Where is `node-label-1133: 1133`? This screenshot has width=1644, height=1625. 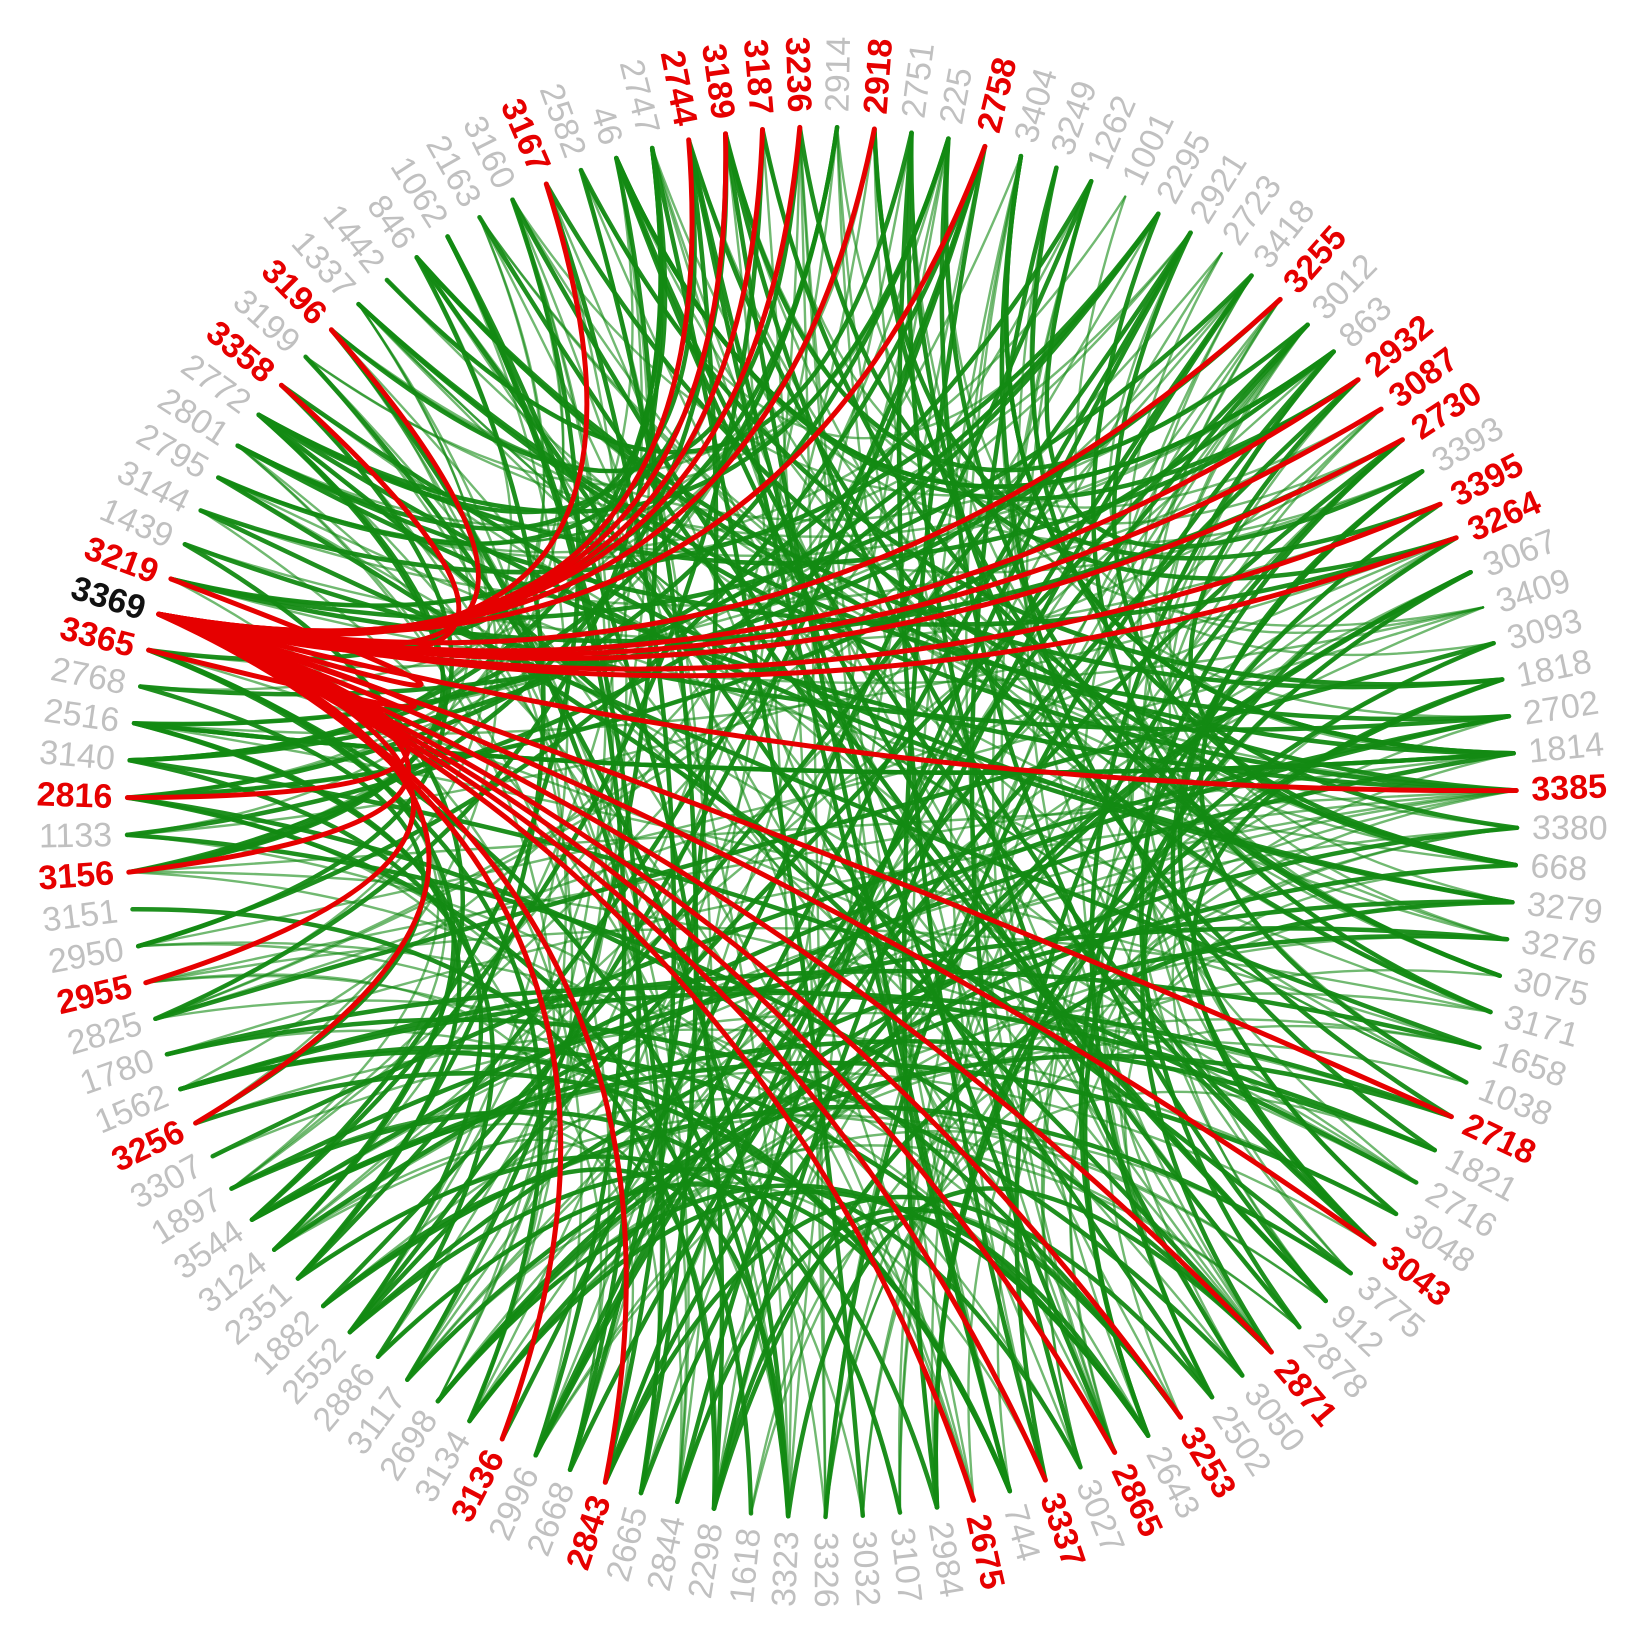
node-label-1133: 1133 is located at coordinates (76, 835).